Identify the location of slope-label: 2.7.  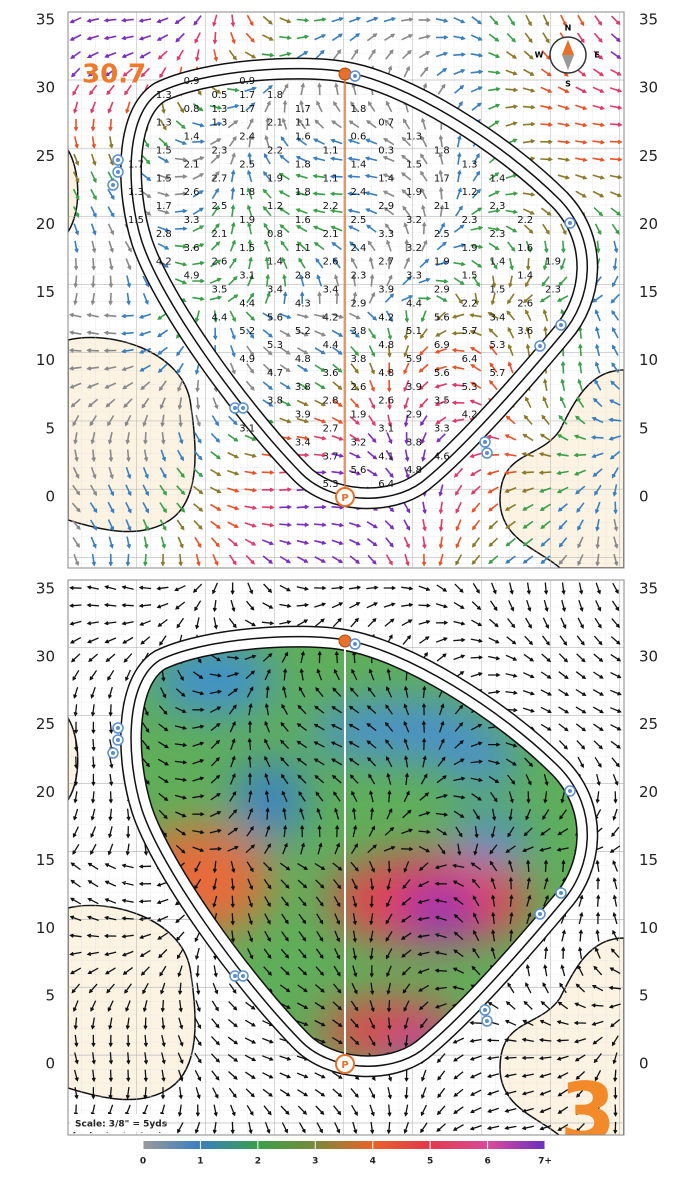
(386, 262).